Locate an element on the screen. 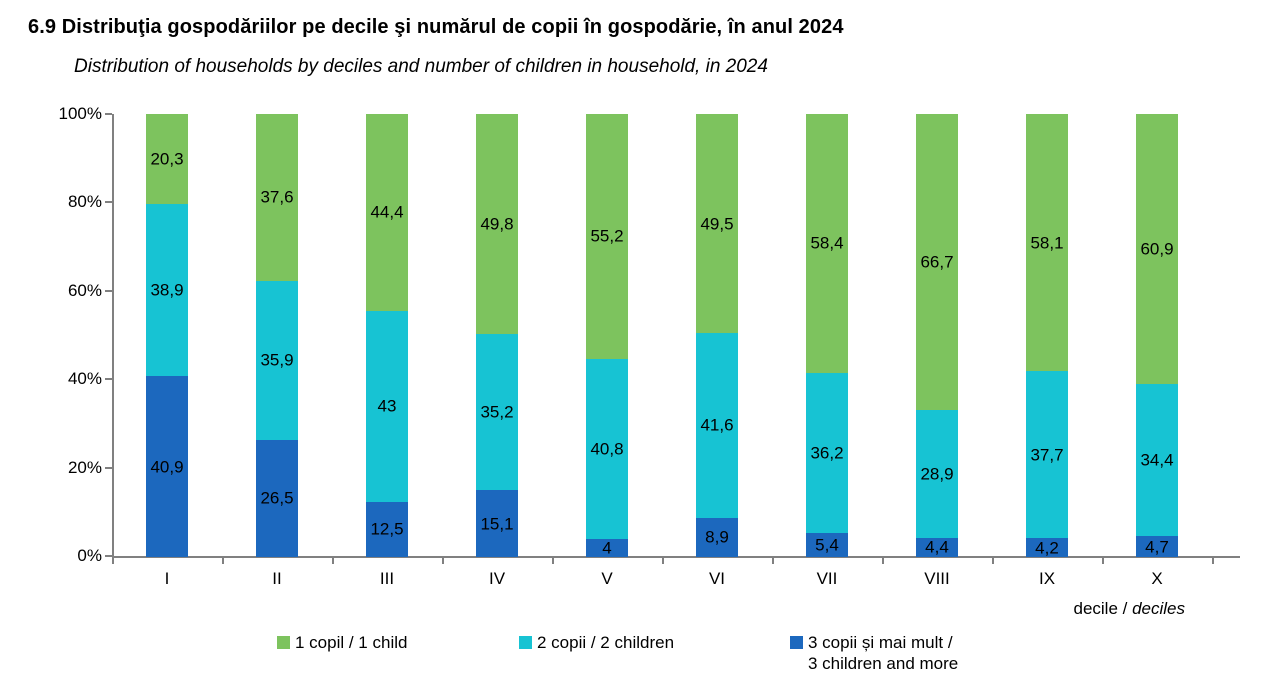  bar-segment: 60,9 is located at coordinates (1157, 249).